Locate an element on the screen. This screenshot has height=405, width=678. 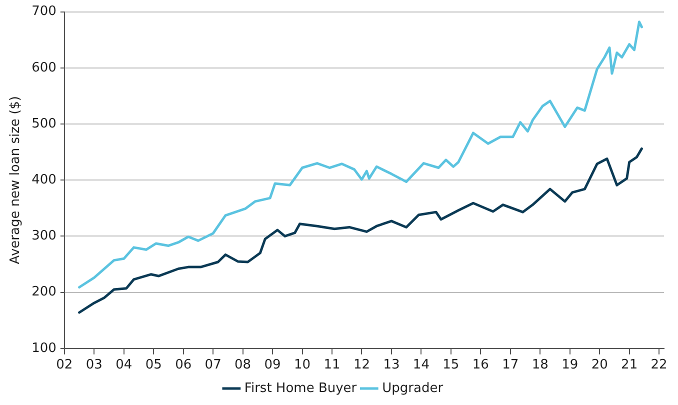
y-tick-label: 500 is located at coordinates (44, 124).